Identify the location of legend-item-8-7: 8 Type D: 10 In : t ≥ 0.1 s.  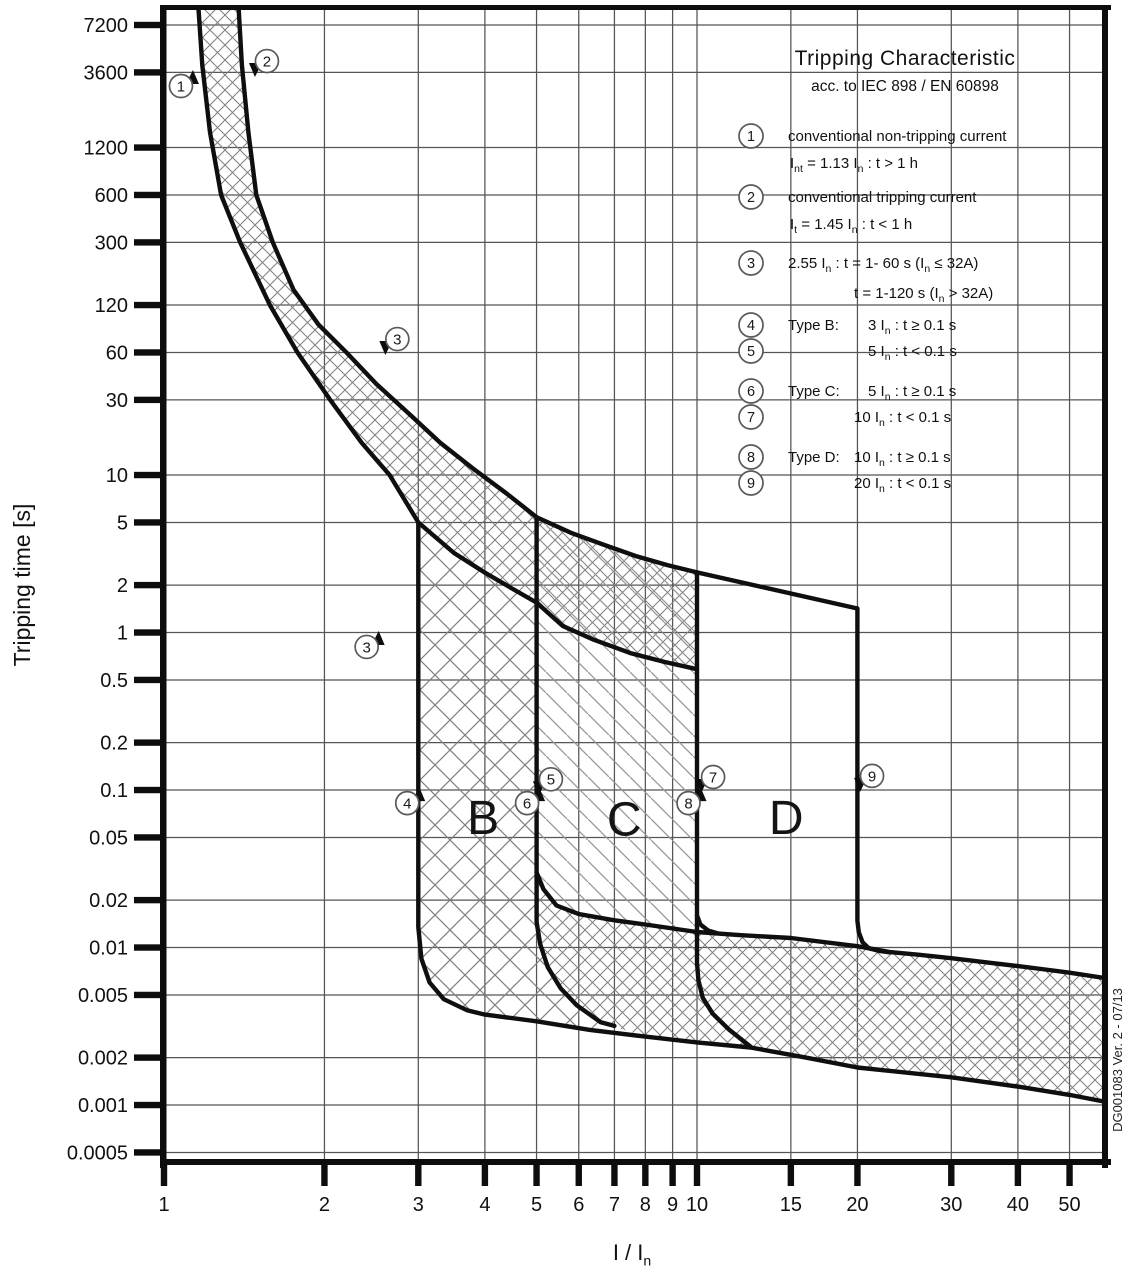
(844, 457).